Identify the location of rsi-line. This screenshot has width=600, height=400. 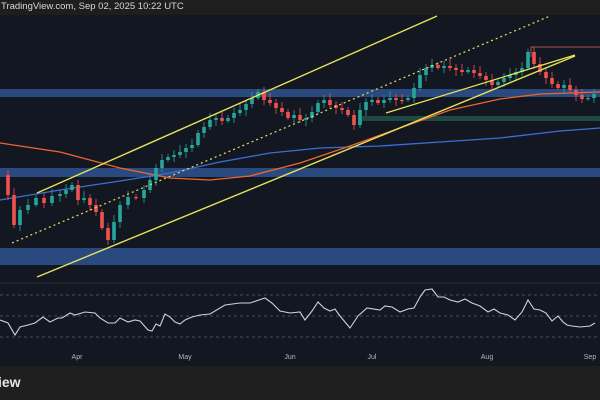
(298, 312).